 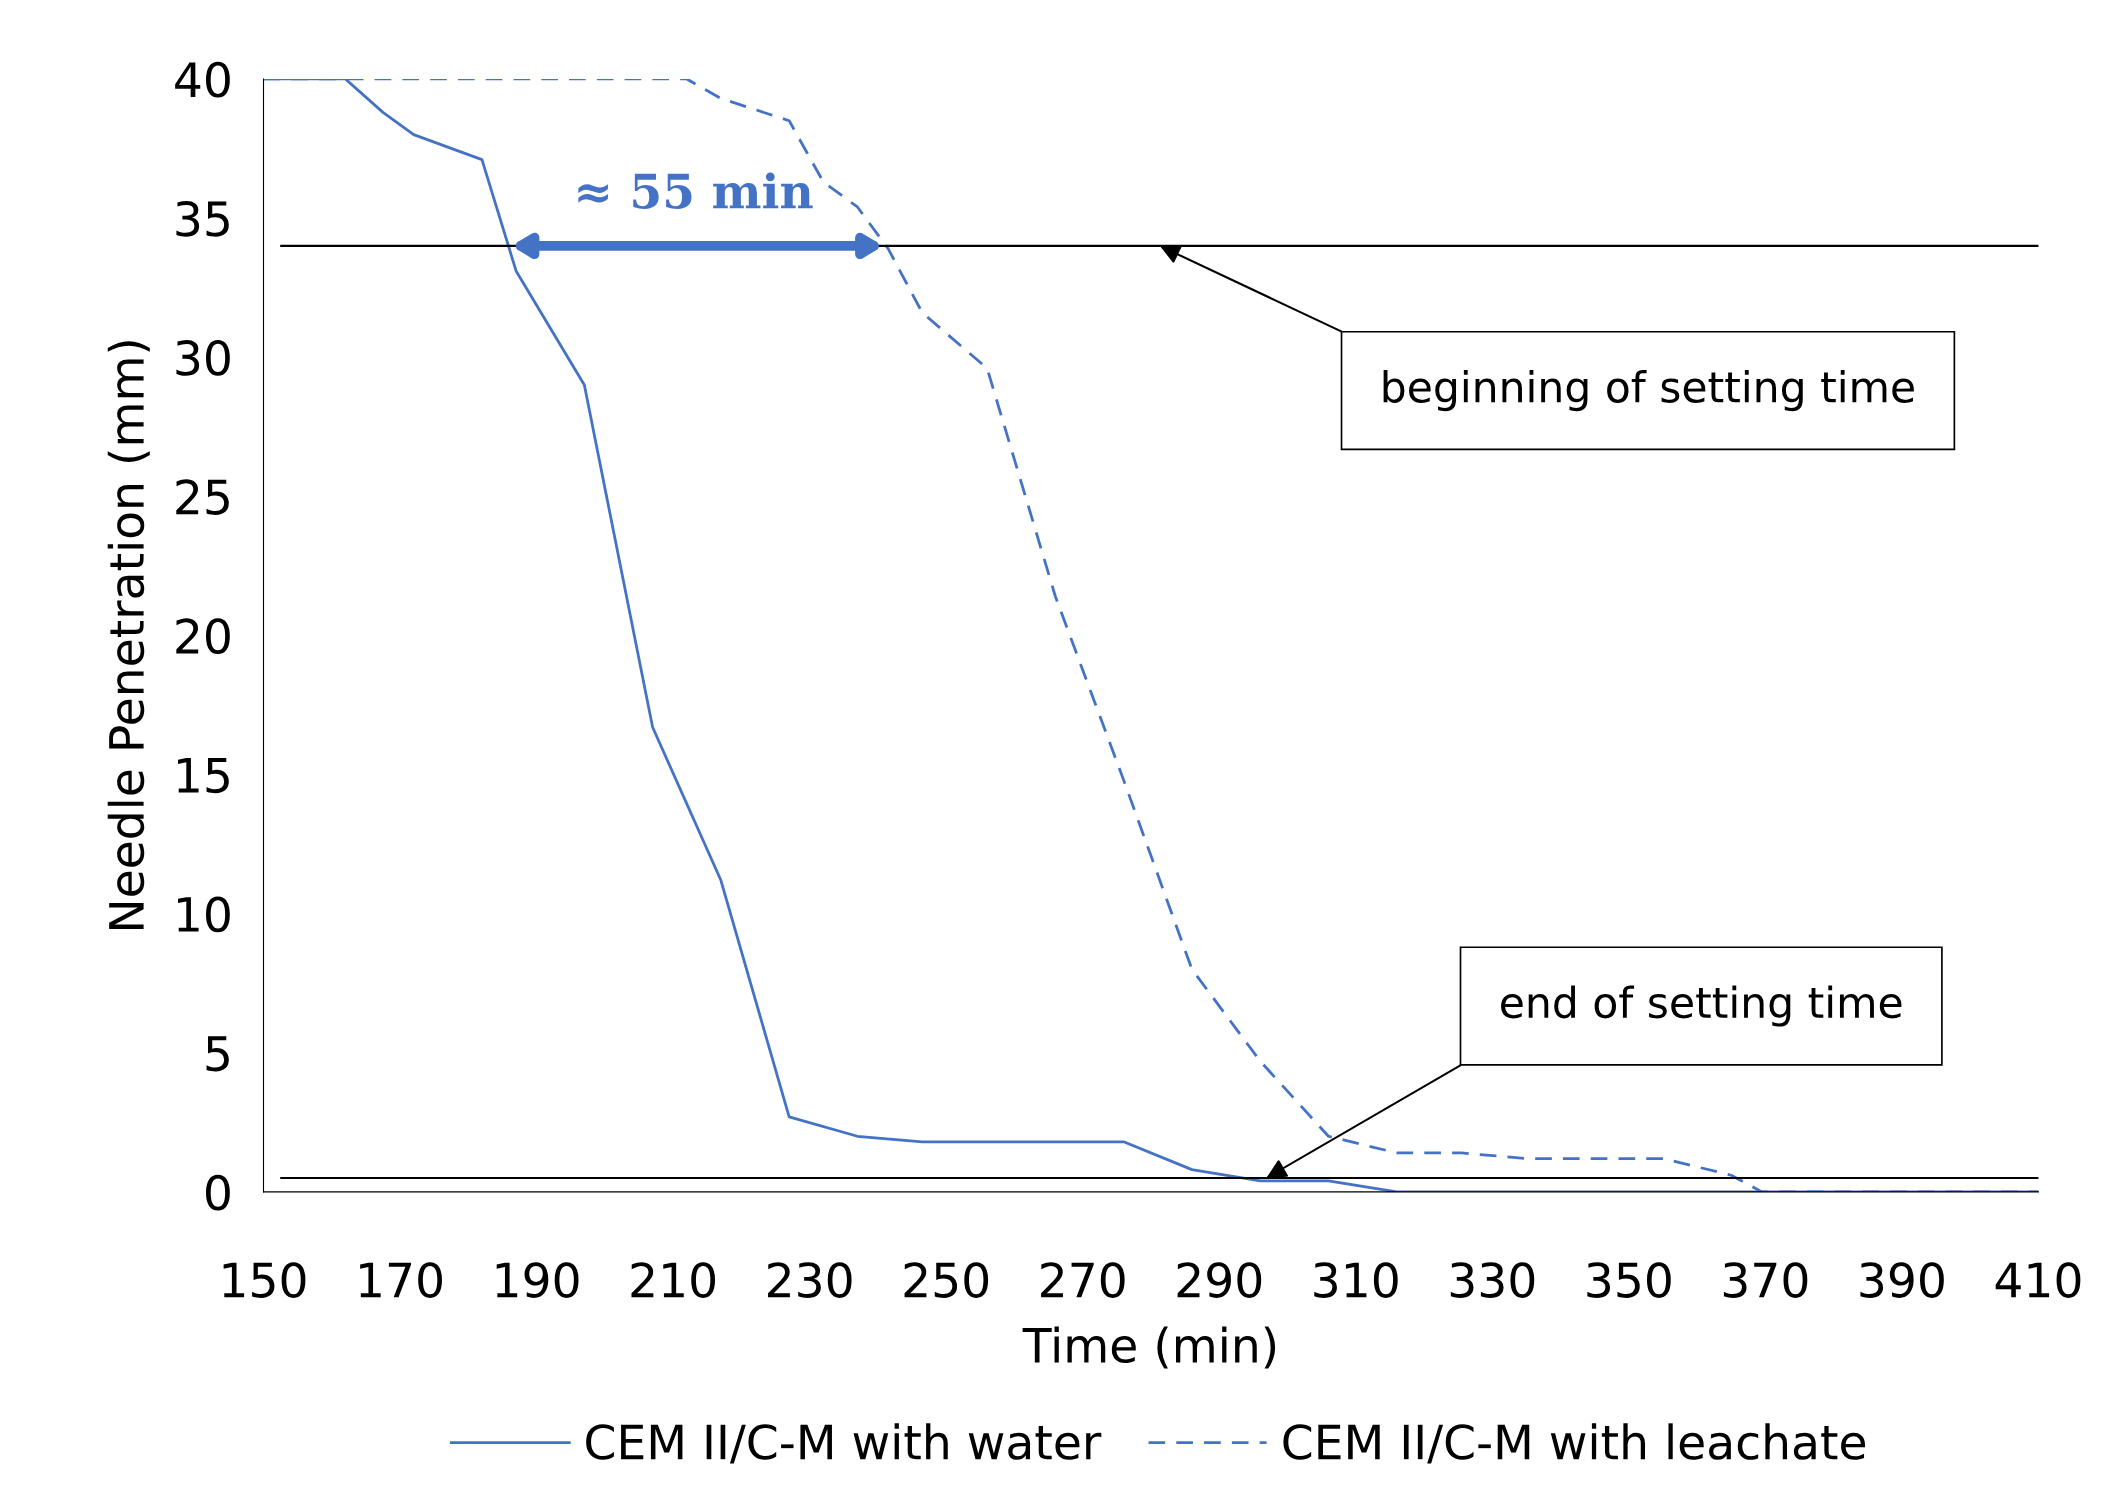 What do you see at coordinates (810, 1280) in the screenshot?
I see `x-tick-label: 230` at bounding box center [810, 1280].